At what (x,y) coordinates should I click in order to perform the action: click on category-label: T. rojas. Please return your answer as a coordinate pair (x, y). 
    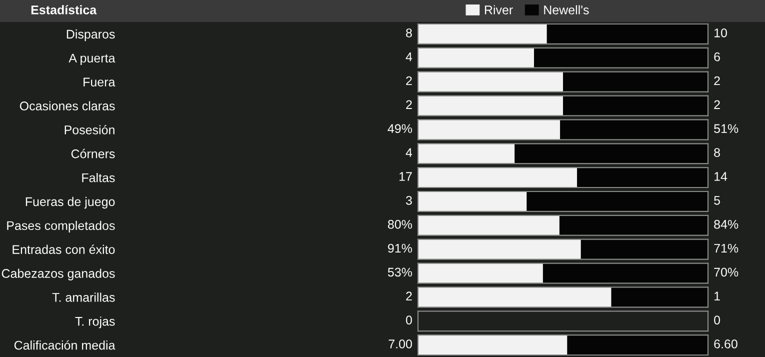
    Looking at the image, I should click on (95, 322).